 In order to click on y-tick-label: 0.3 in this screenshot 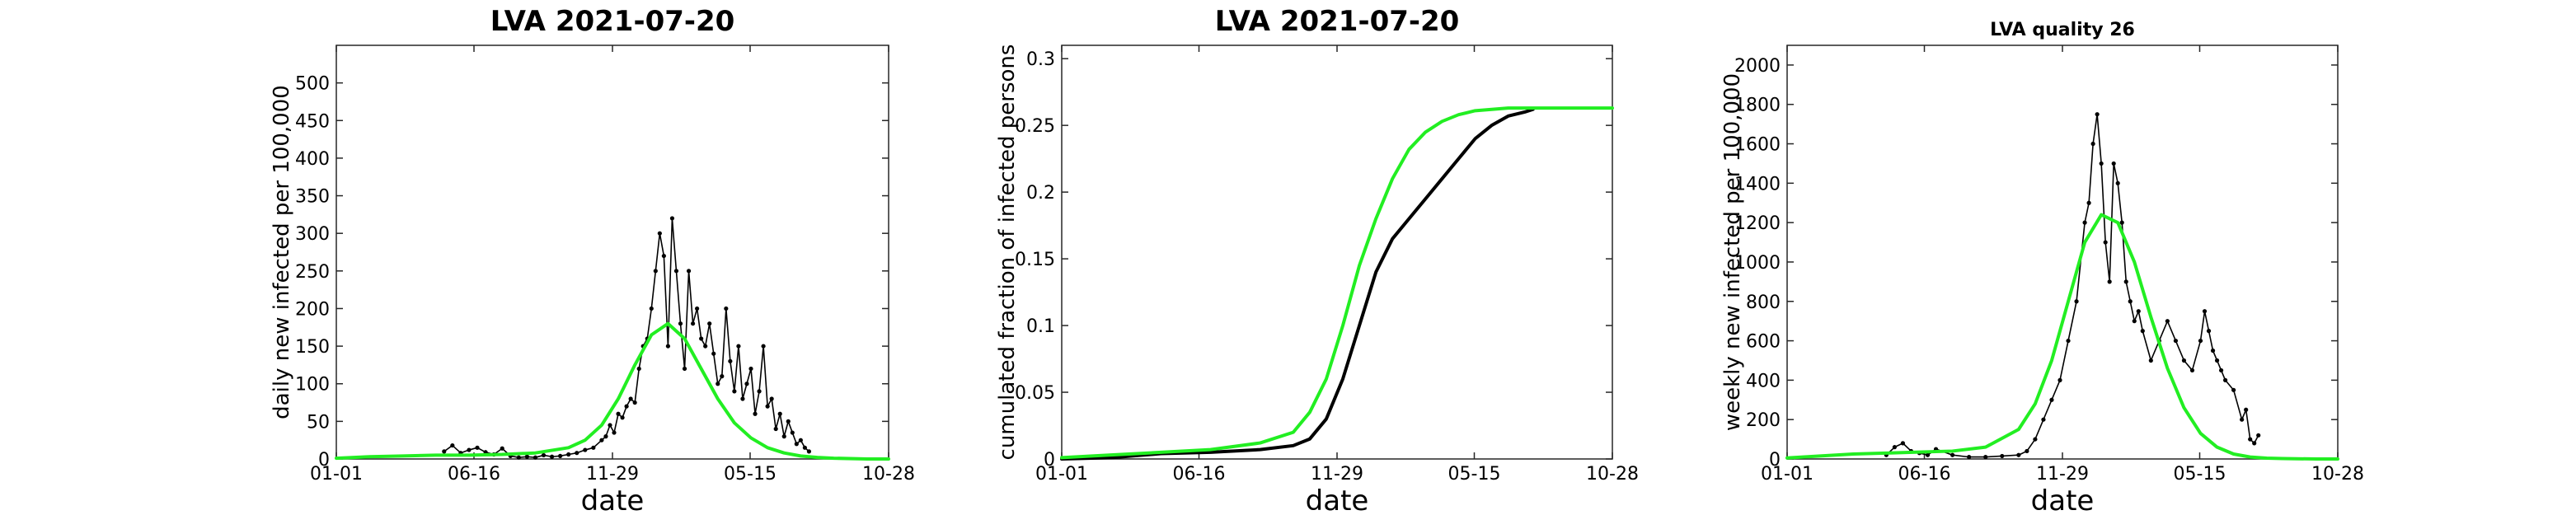, I will do `click(1040, 59)`.